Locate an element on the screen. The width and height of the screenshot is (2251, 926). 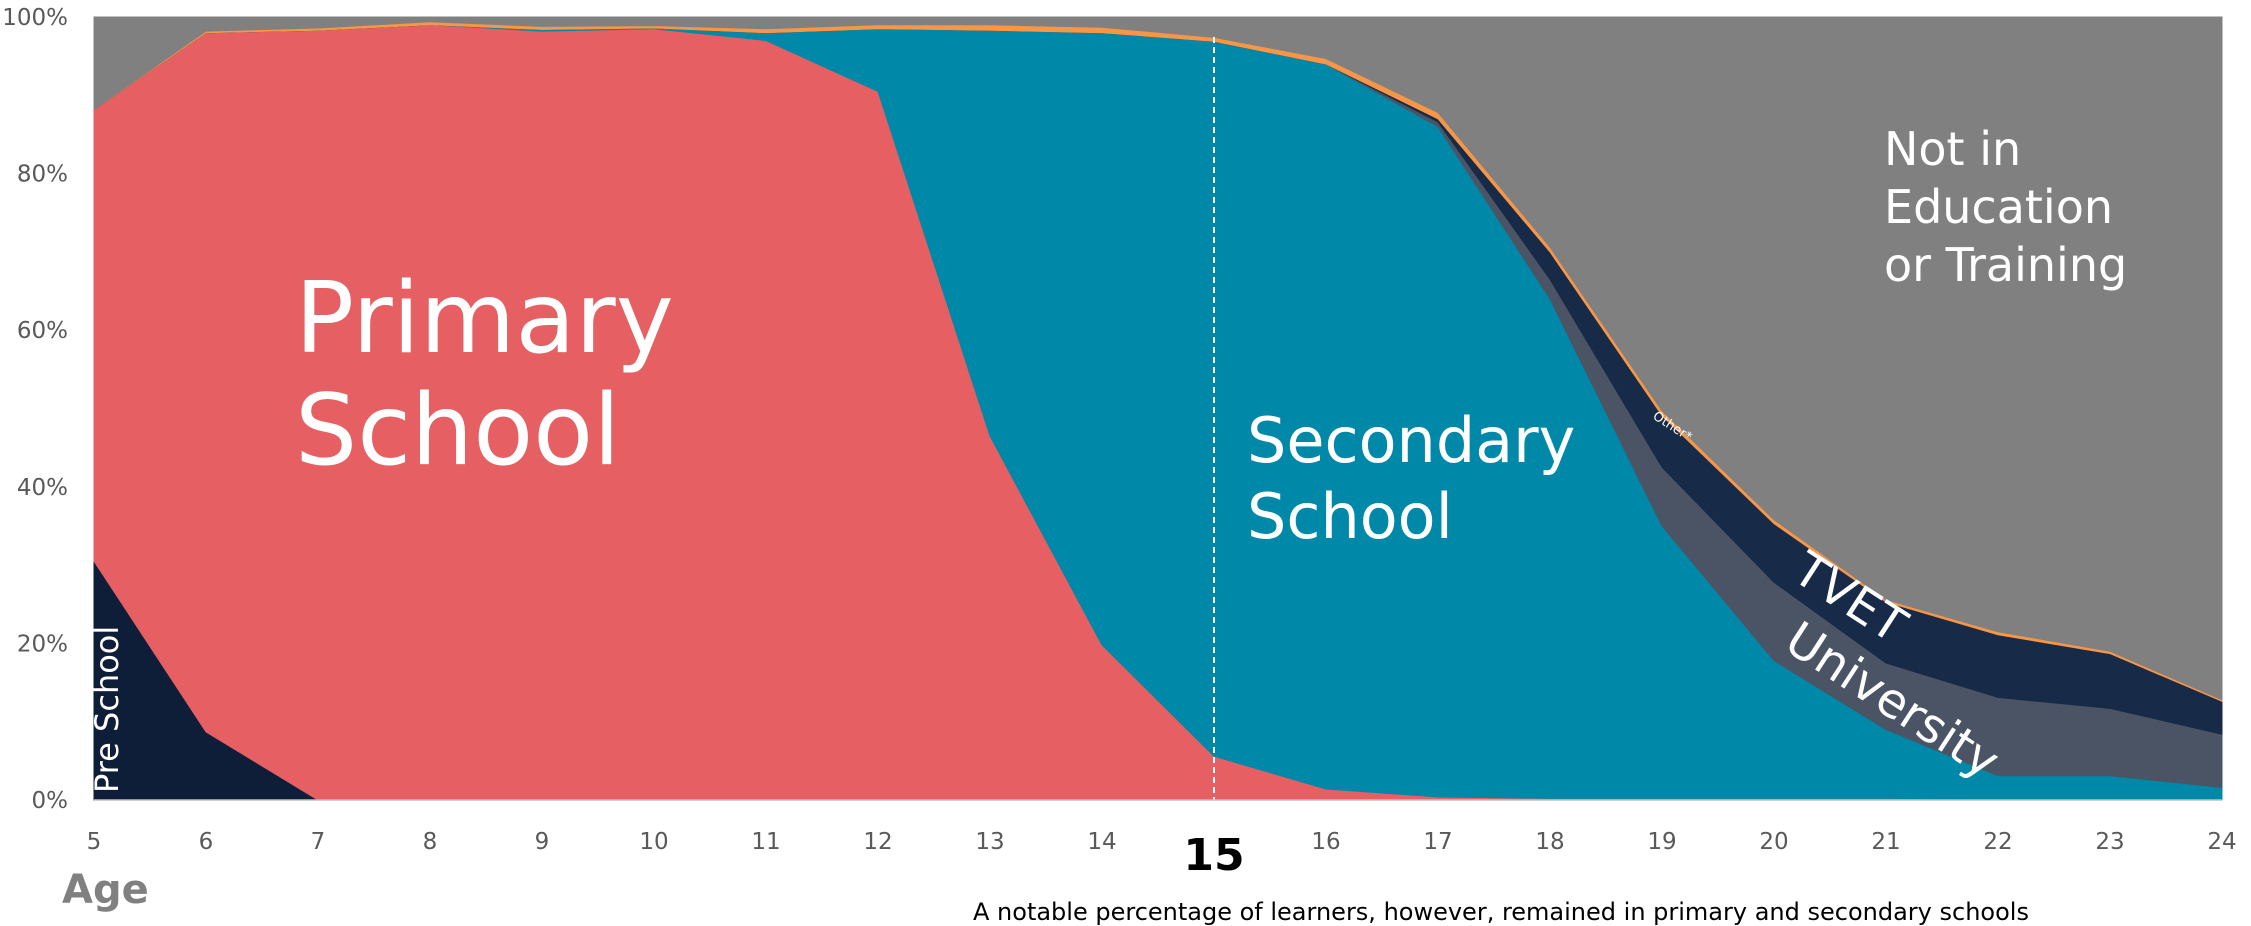
x-tick-label: 9 is located at coordinates (542, 842).